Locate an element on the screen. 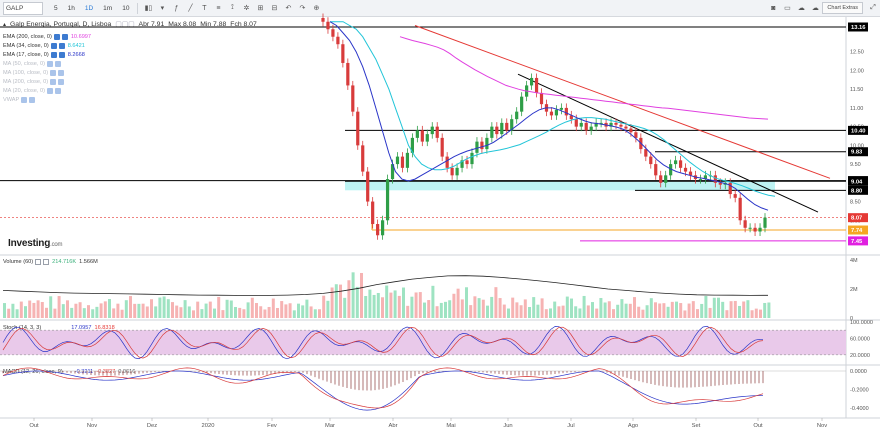 The width and height of the screenshot is (880, 431). fibonacci-icon: ≡ is located at coordinates (218, 8).